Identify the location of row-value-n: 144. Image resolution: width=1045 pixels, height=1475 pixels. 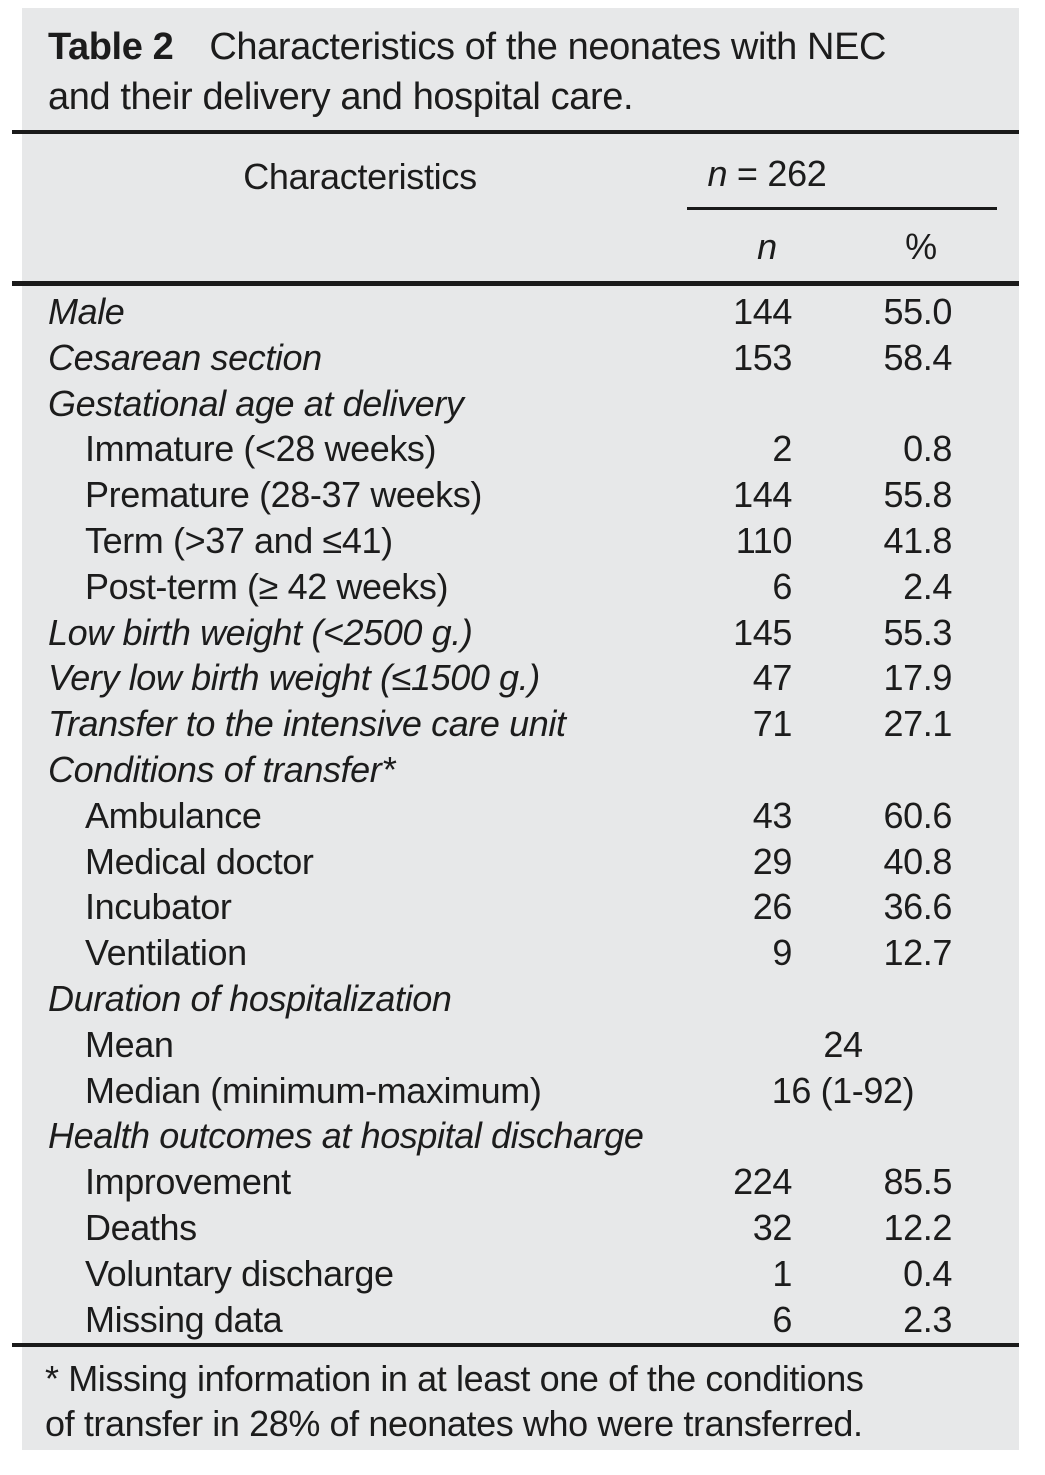
(762, 311).